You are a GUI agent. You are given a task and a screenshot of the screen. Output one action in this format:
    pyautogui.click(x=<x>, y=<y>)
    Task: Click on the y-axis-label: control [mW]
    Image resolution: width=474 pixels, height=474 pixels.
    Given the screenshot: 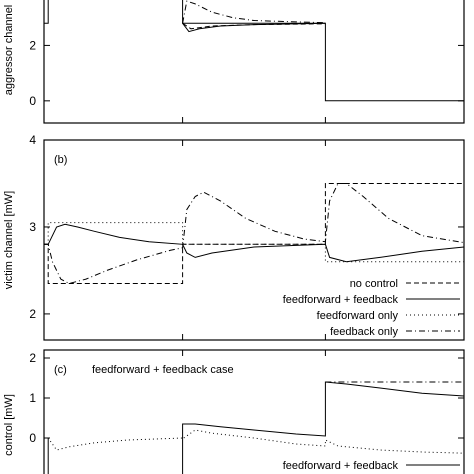 What is the action you would take?
    pyautogui.click(x=9, y=425)
    